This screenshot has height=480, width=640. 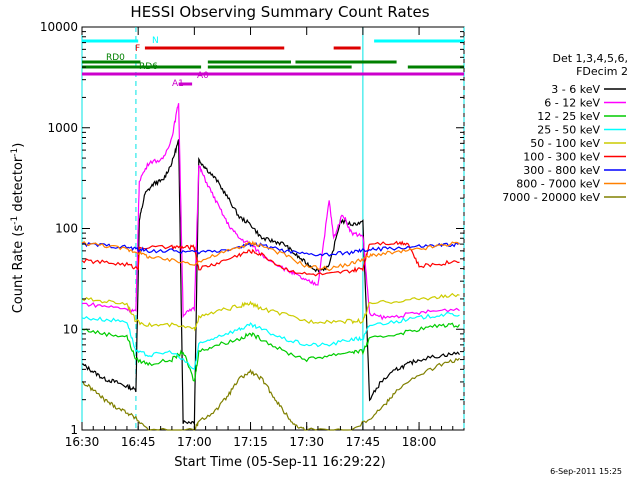 I want to click on legend-label: 6 - 12 keV, so click(x=572, y=103).